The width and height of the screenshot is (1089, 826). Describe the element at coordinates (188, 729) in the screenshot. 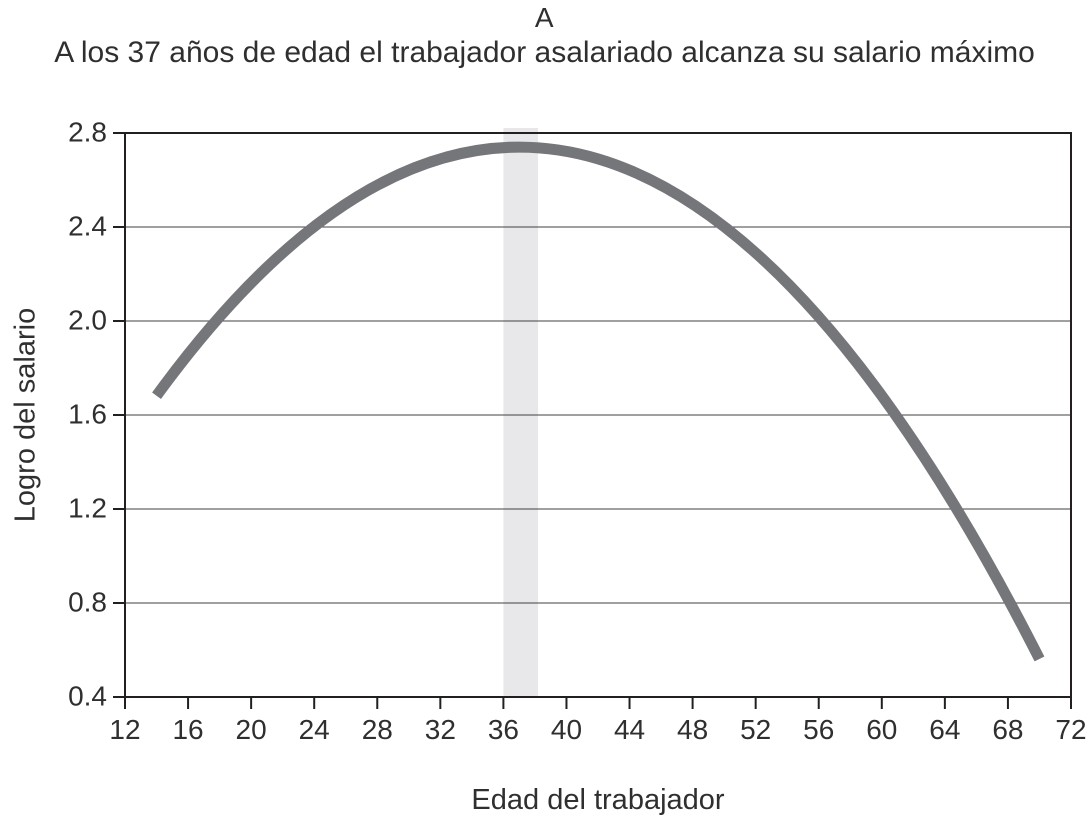

I see `x-tick-label: 16` at that location.